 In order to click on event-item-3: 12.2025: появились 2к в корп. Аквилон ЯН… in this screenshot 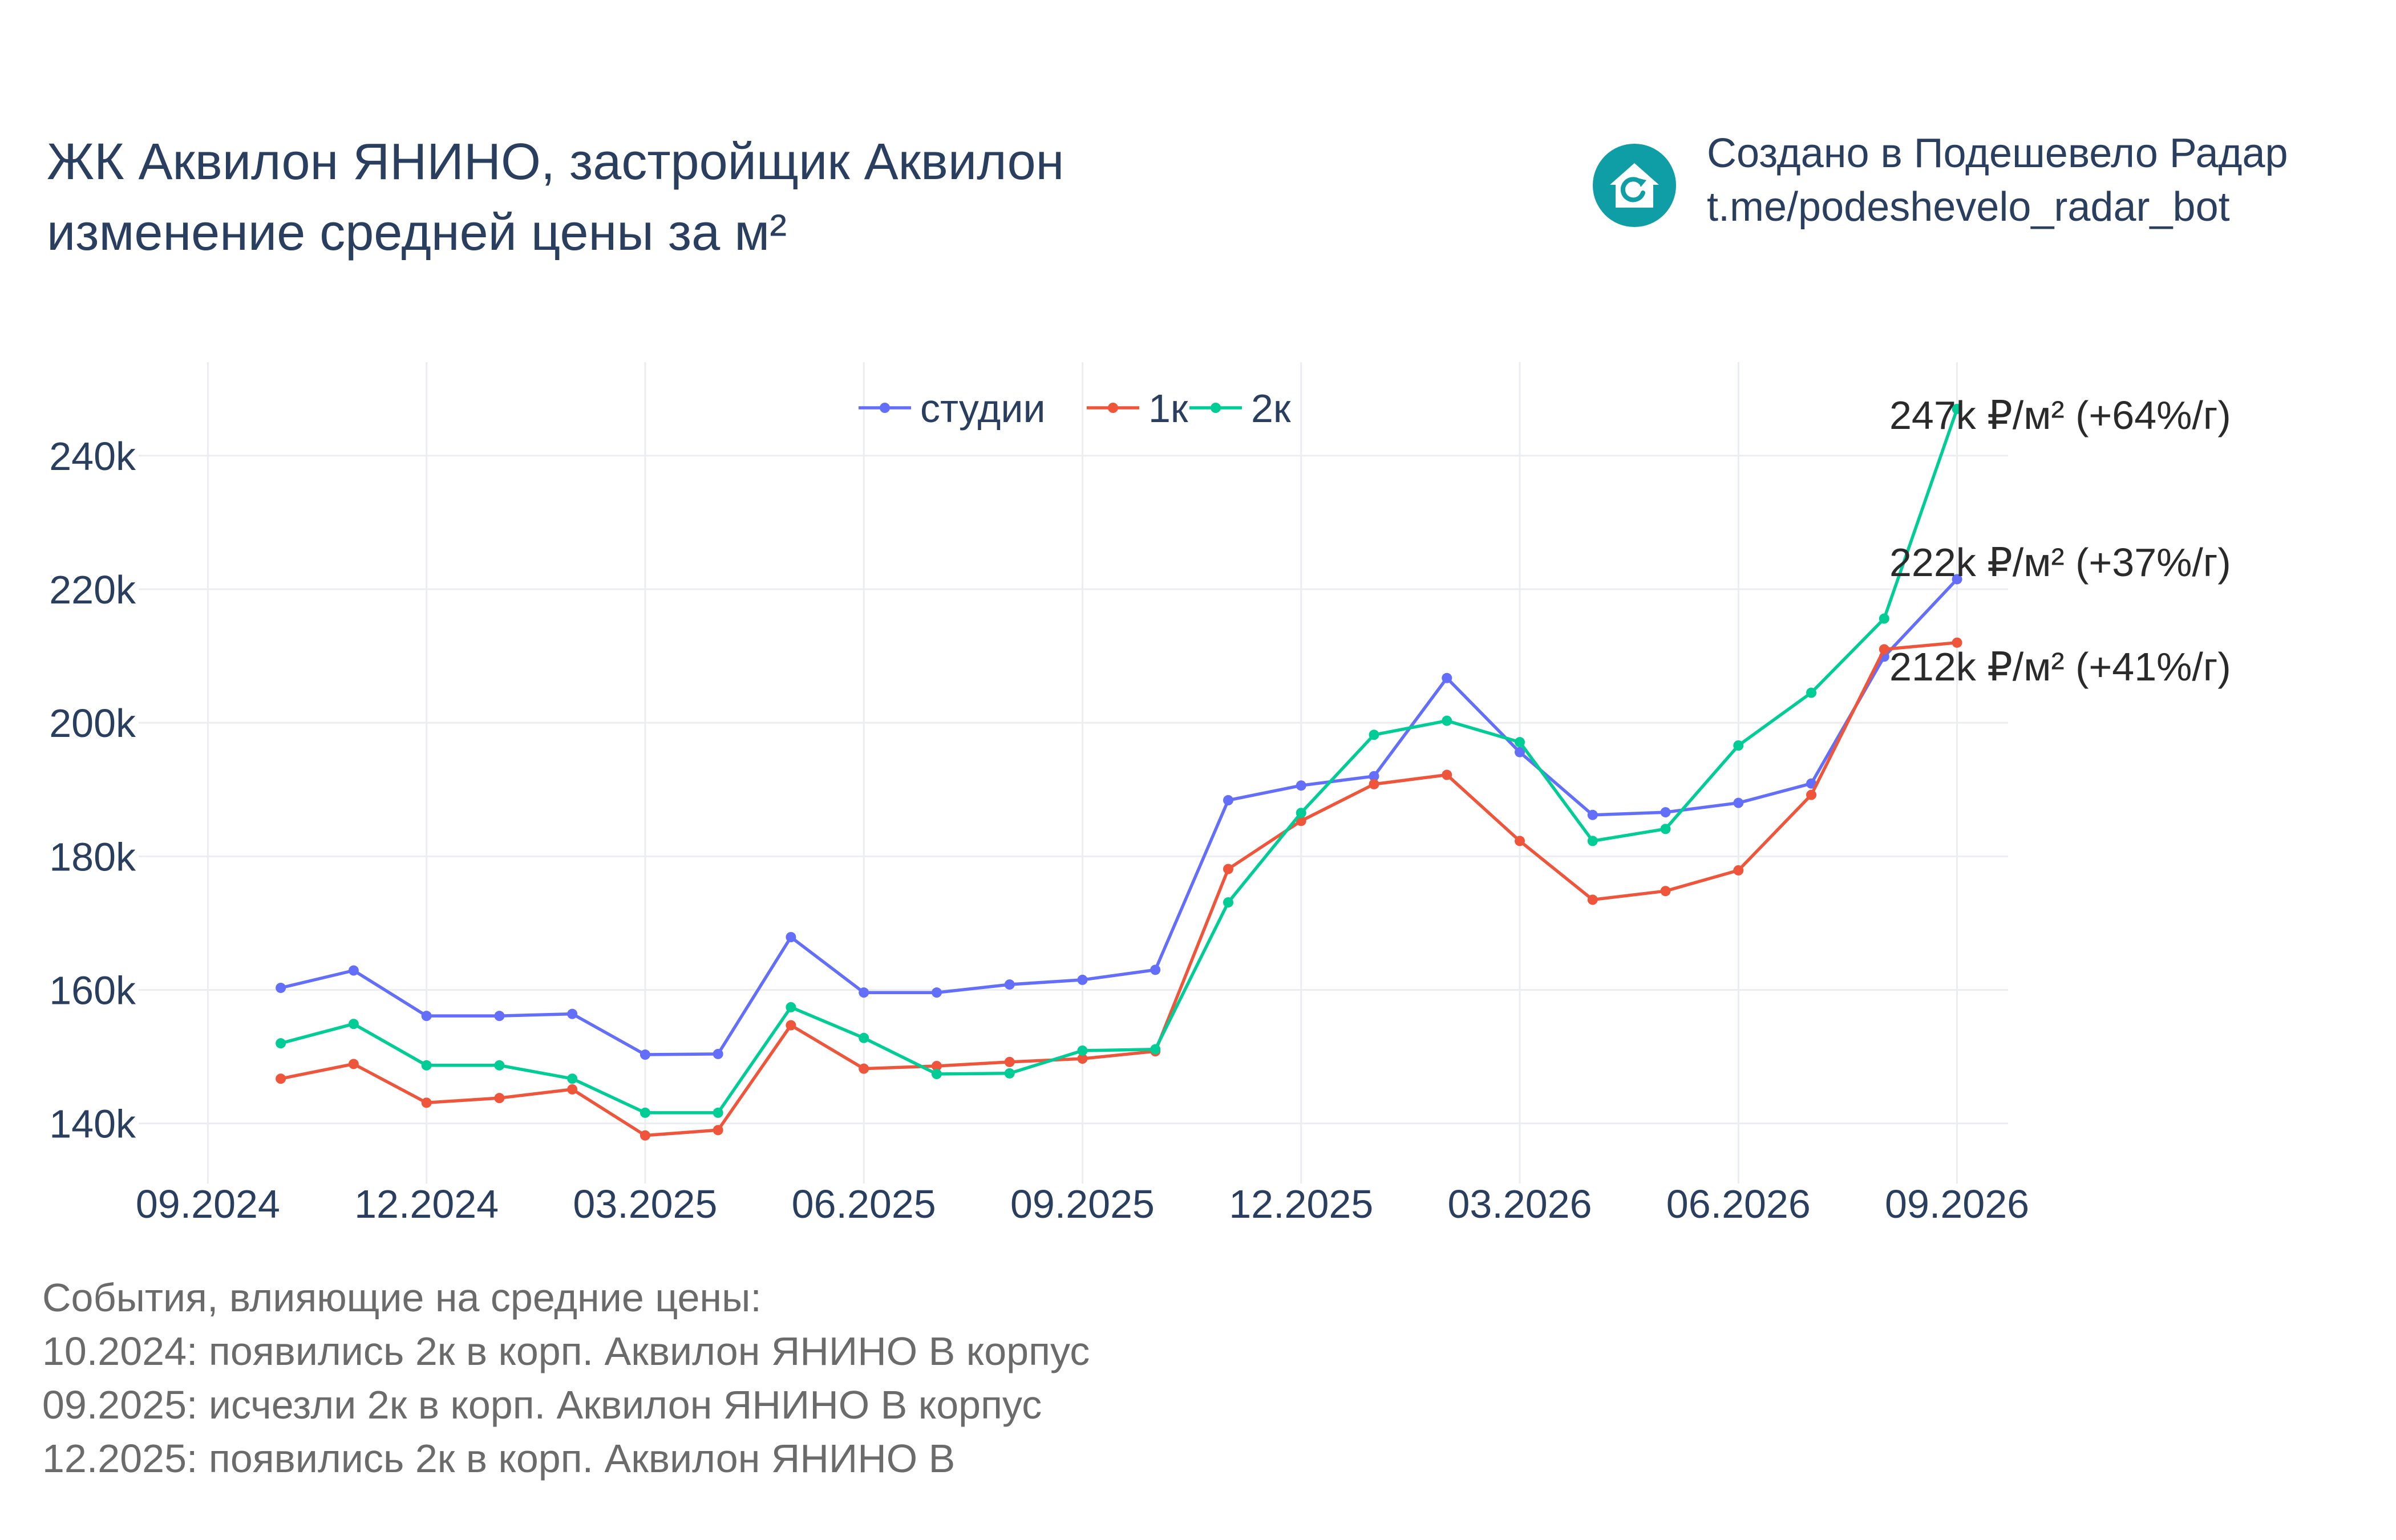, I will do `click(499, 1458)`.